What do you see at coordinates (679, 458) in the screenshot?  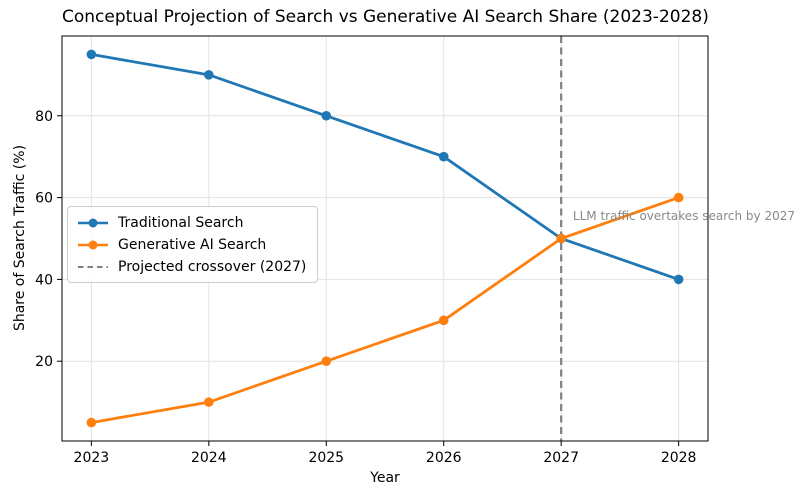 I see `x-tick-label: 2028` at bounding box center [679, 458].